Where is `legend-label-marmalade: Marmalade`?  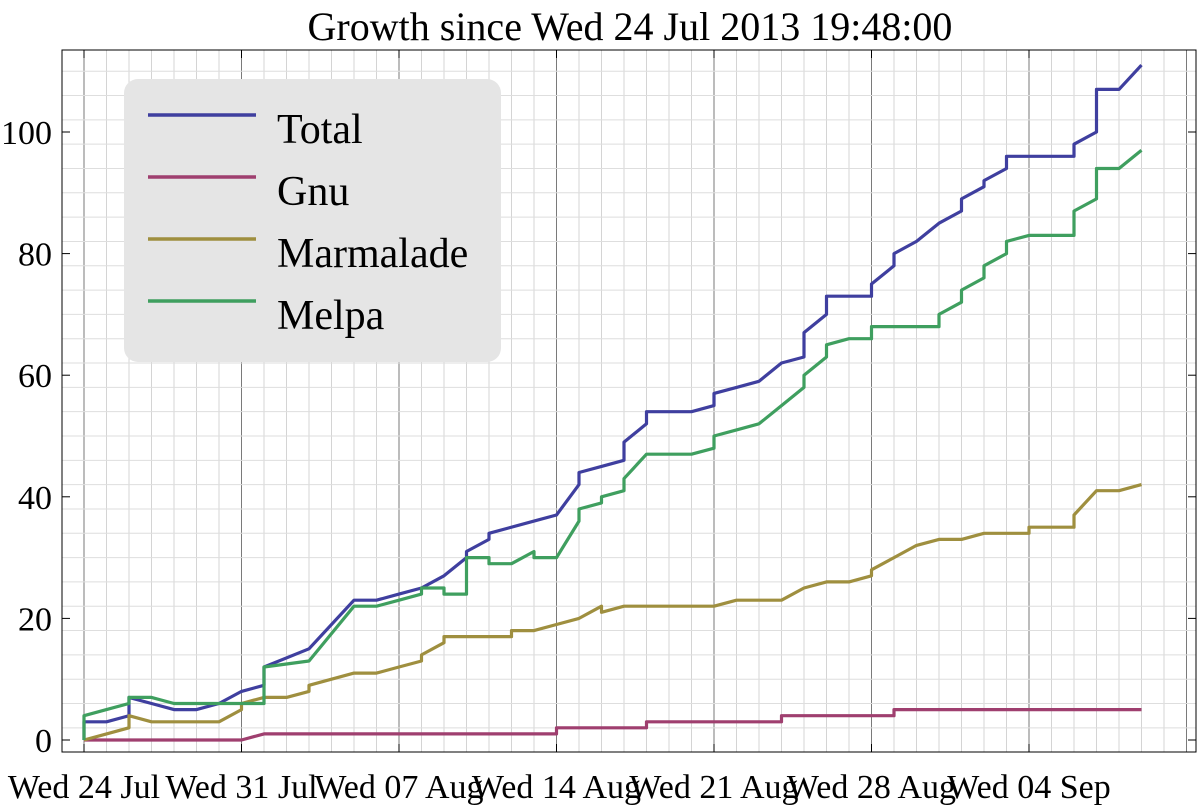
legend-label-marmalade: Marmalade is located at coordinates (372, 254).